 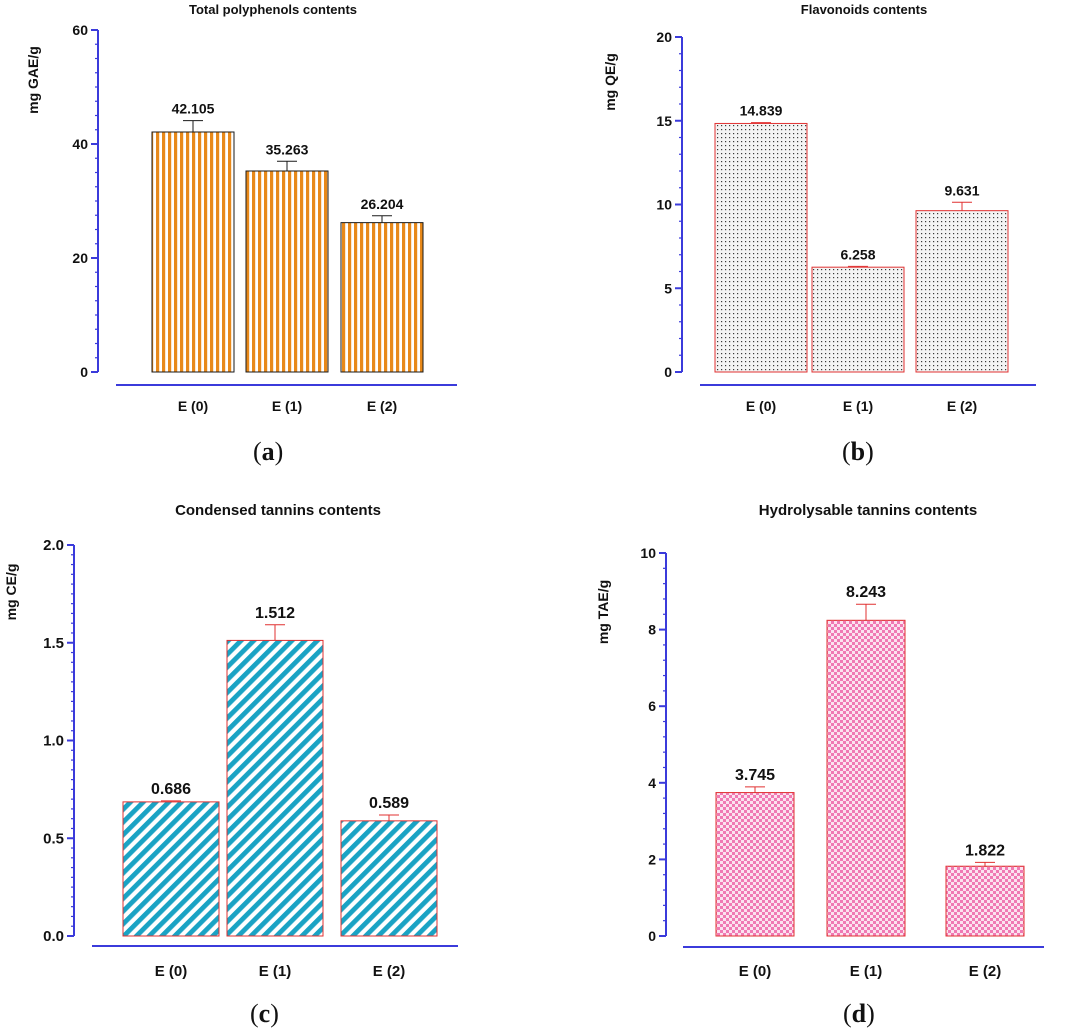 What do you see at coordinates (268, 451) in the screenshot?
I see `panel-label: (a)` at bounding box center [268, 451].